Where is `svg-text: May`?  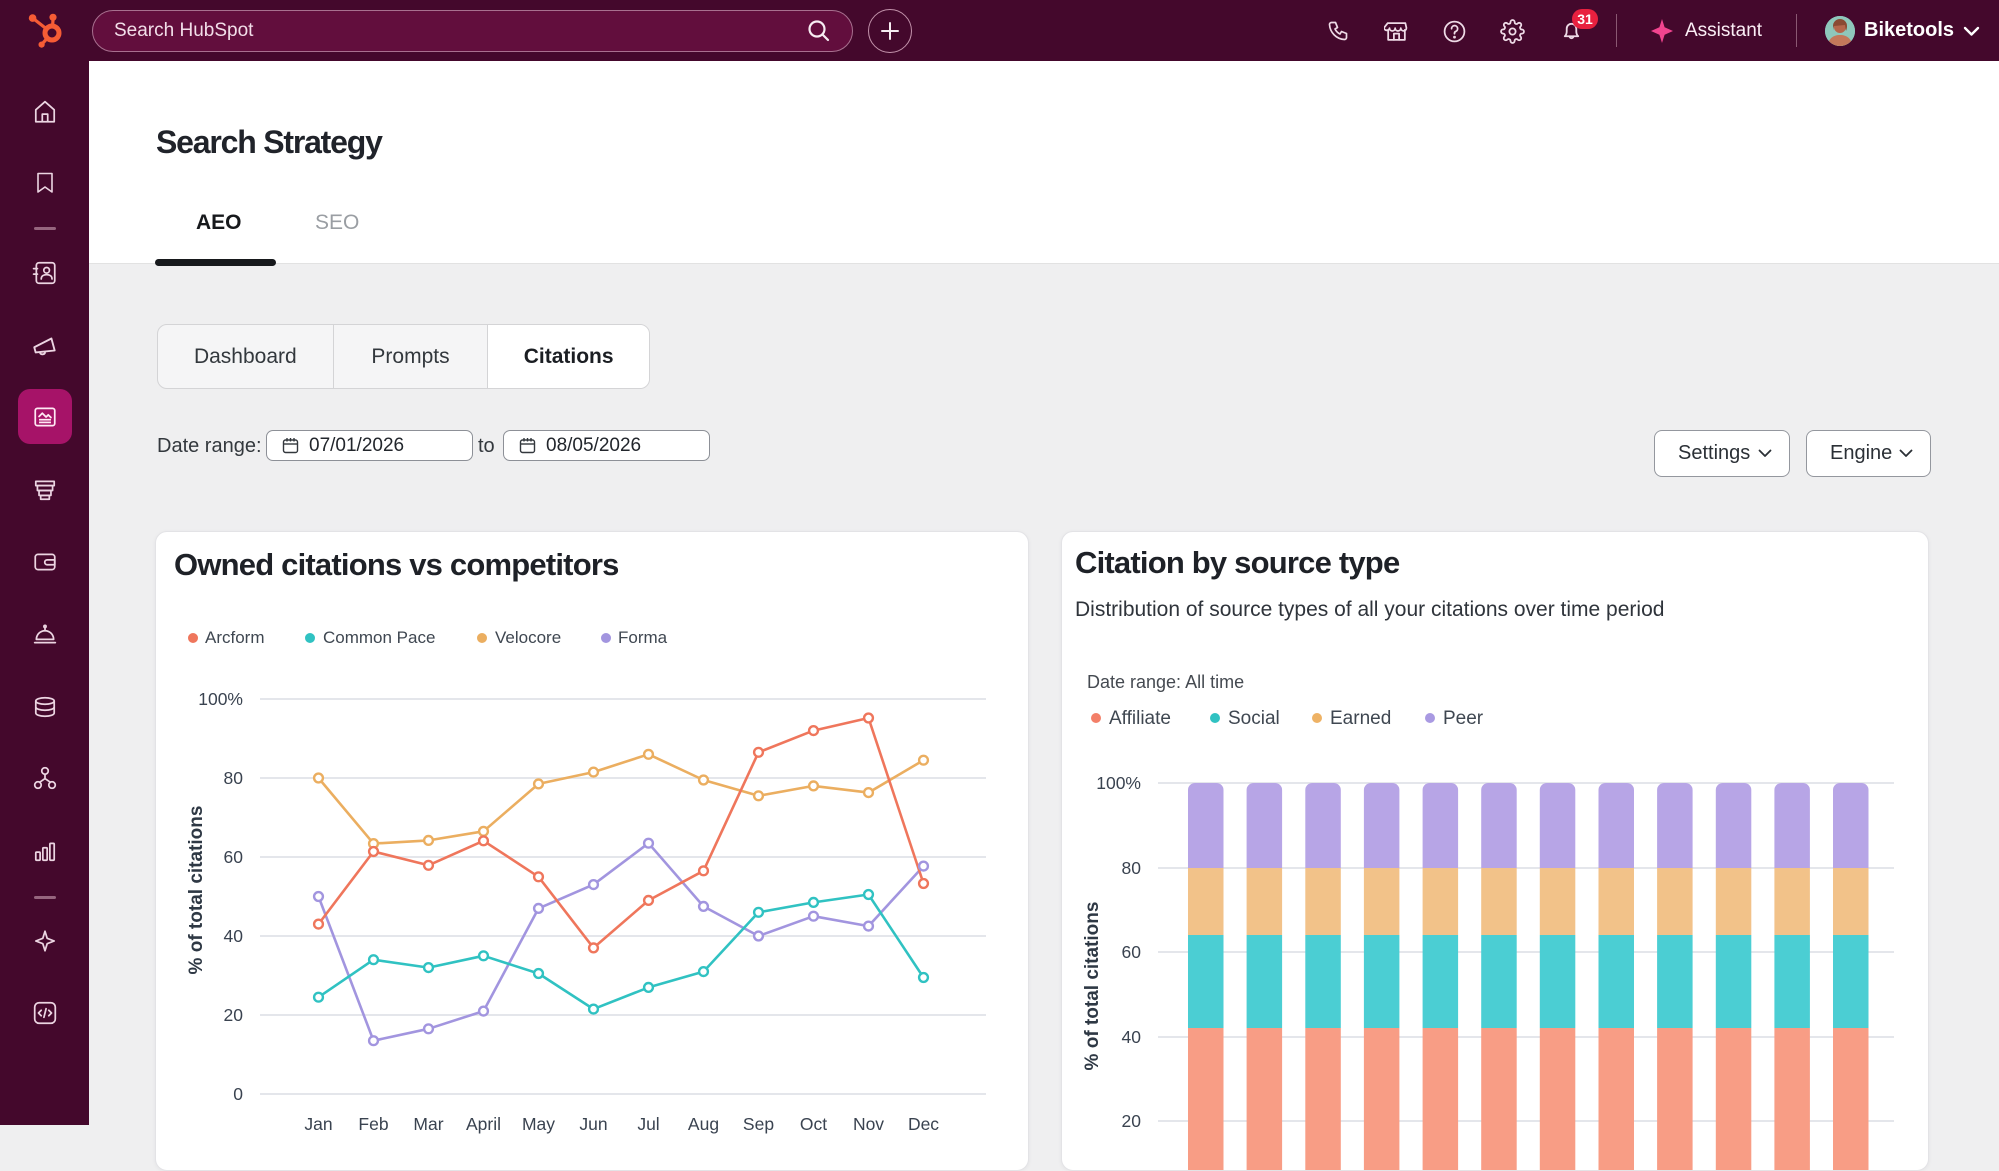 svg-text: May is located at coordinates (538, 1124).